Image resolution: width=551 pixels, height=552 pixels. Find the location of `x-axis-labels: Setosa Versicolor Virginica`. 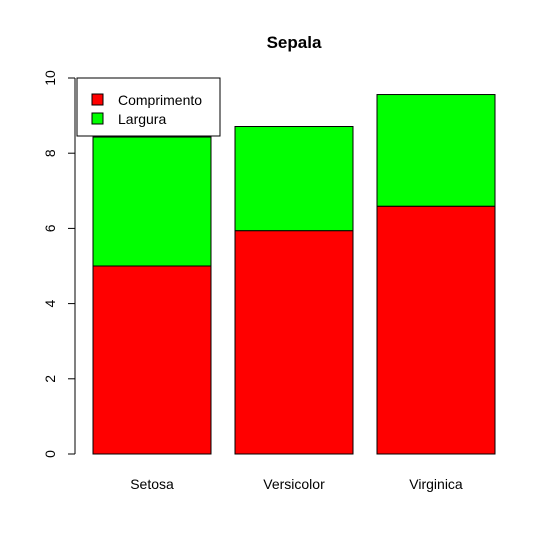

x-axis-labels: Setosa Versicolor Virginica is located at coordinates (296, 484).